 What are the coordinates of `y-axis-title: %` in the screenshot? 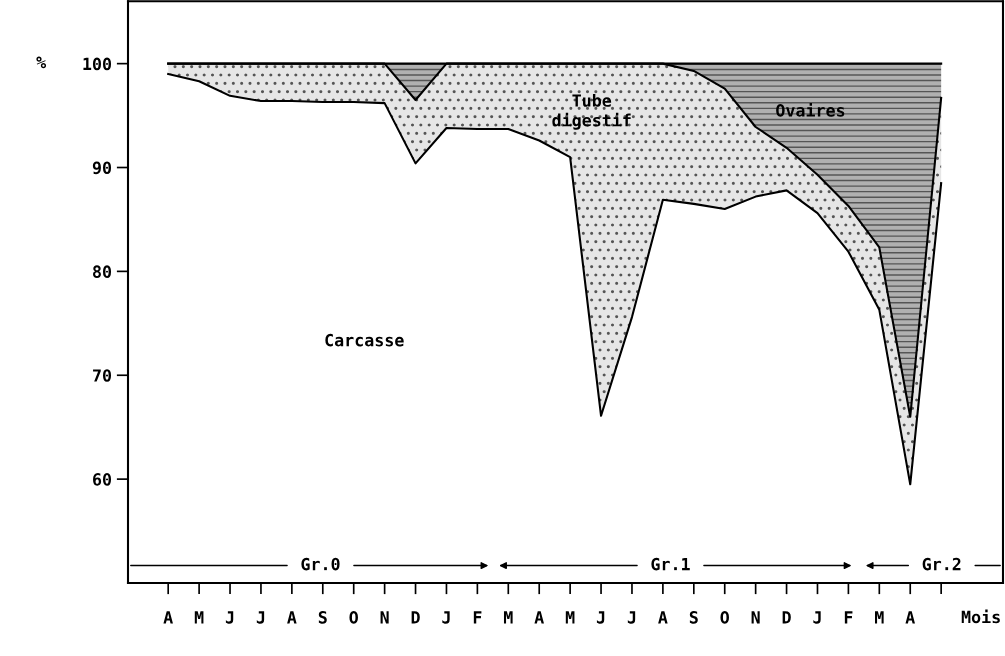 It's located at (41, 62).